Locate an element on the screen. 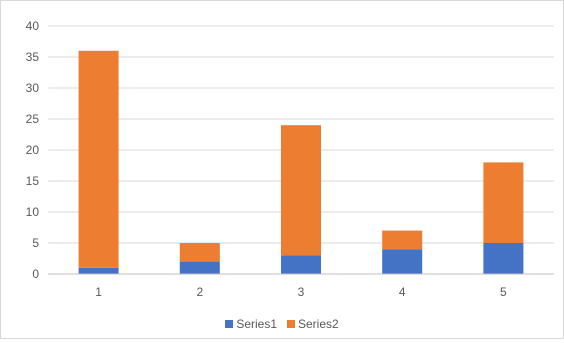 The height and width of the screenshot is (343, 564). x-tick-label: 2 is located at coordinates (199, 292).